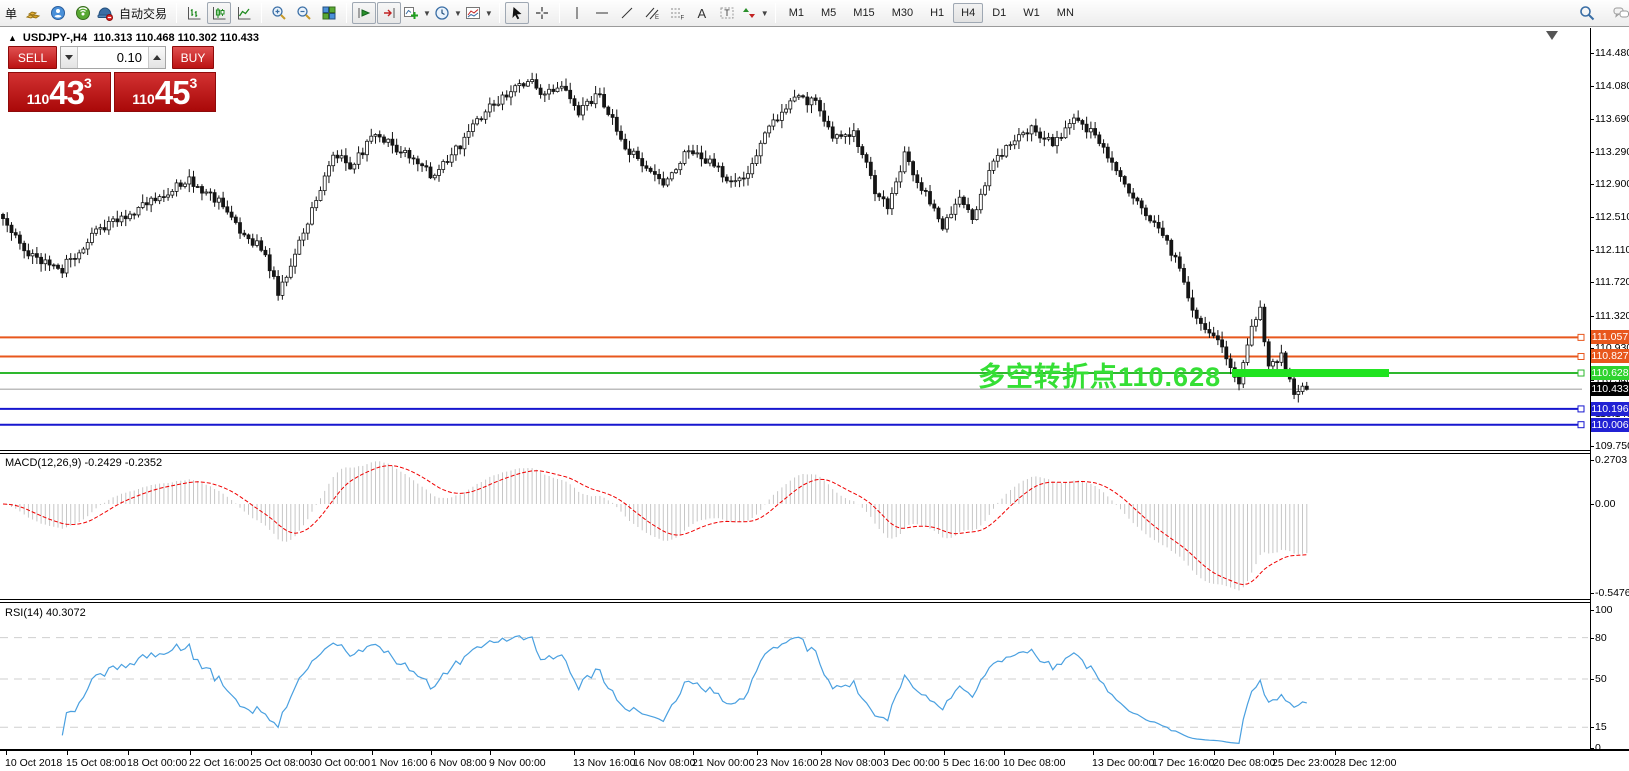  Describe the element at coordinates (796, 13) in the screenshot. I see `timeframe-m1-button: M1` at that location.